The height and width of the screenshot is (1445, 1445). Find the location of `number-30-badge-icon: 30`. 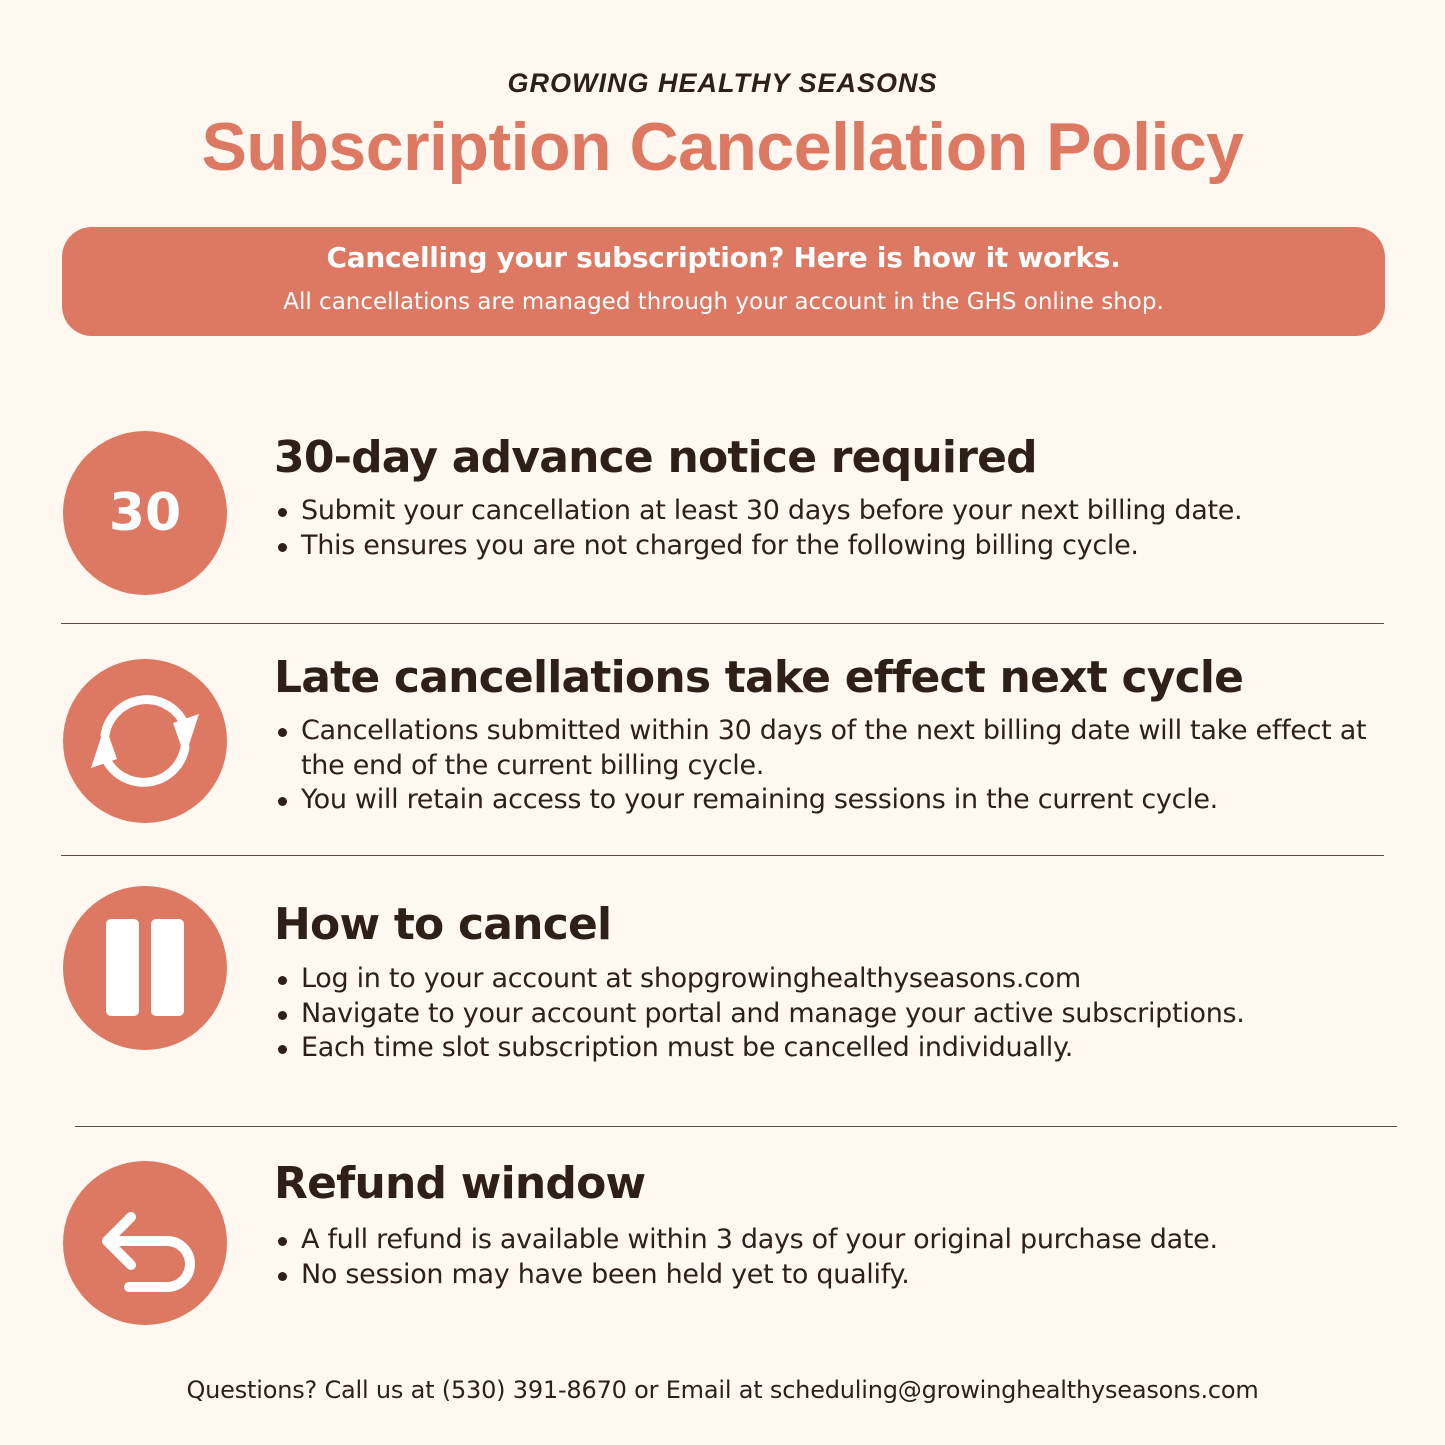

number-30-badge-icon: 30 is located at coordinates (145, 513).